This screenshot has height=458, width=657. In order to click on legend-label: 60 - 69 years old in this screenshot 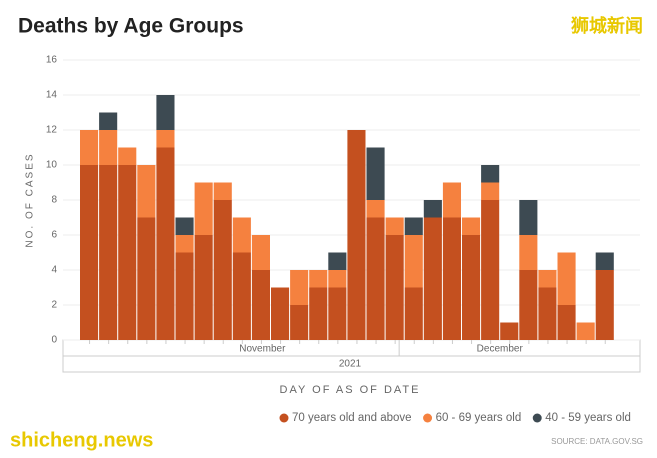, I will do `click(479, 418)`.